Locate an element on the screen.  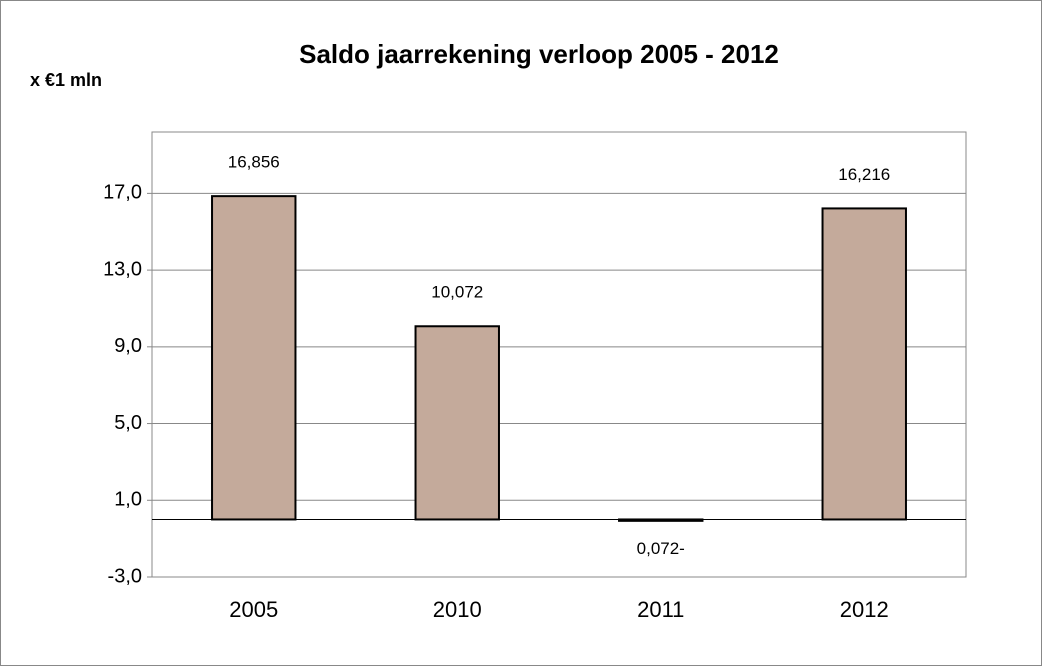
value-label: 16,856 is located at coordinates (254, 162).